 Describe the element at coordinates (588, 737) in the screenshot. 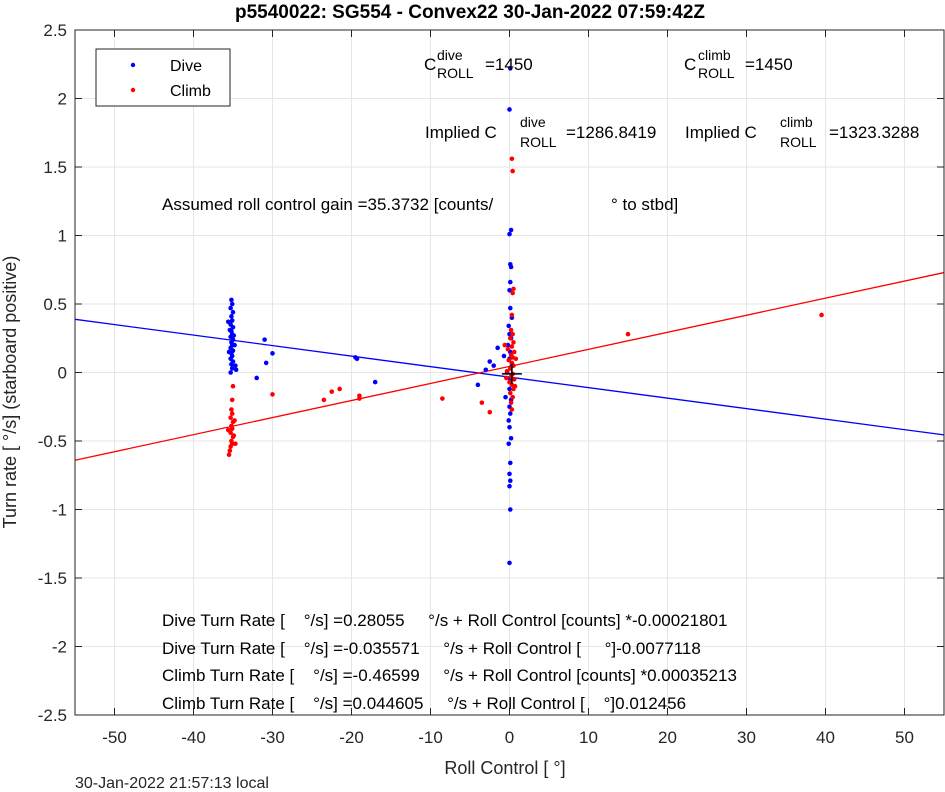

I see `x-tick-label: 10` at that location.